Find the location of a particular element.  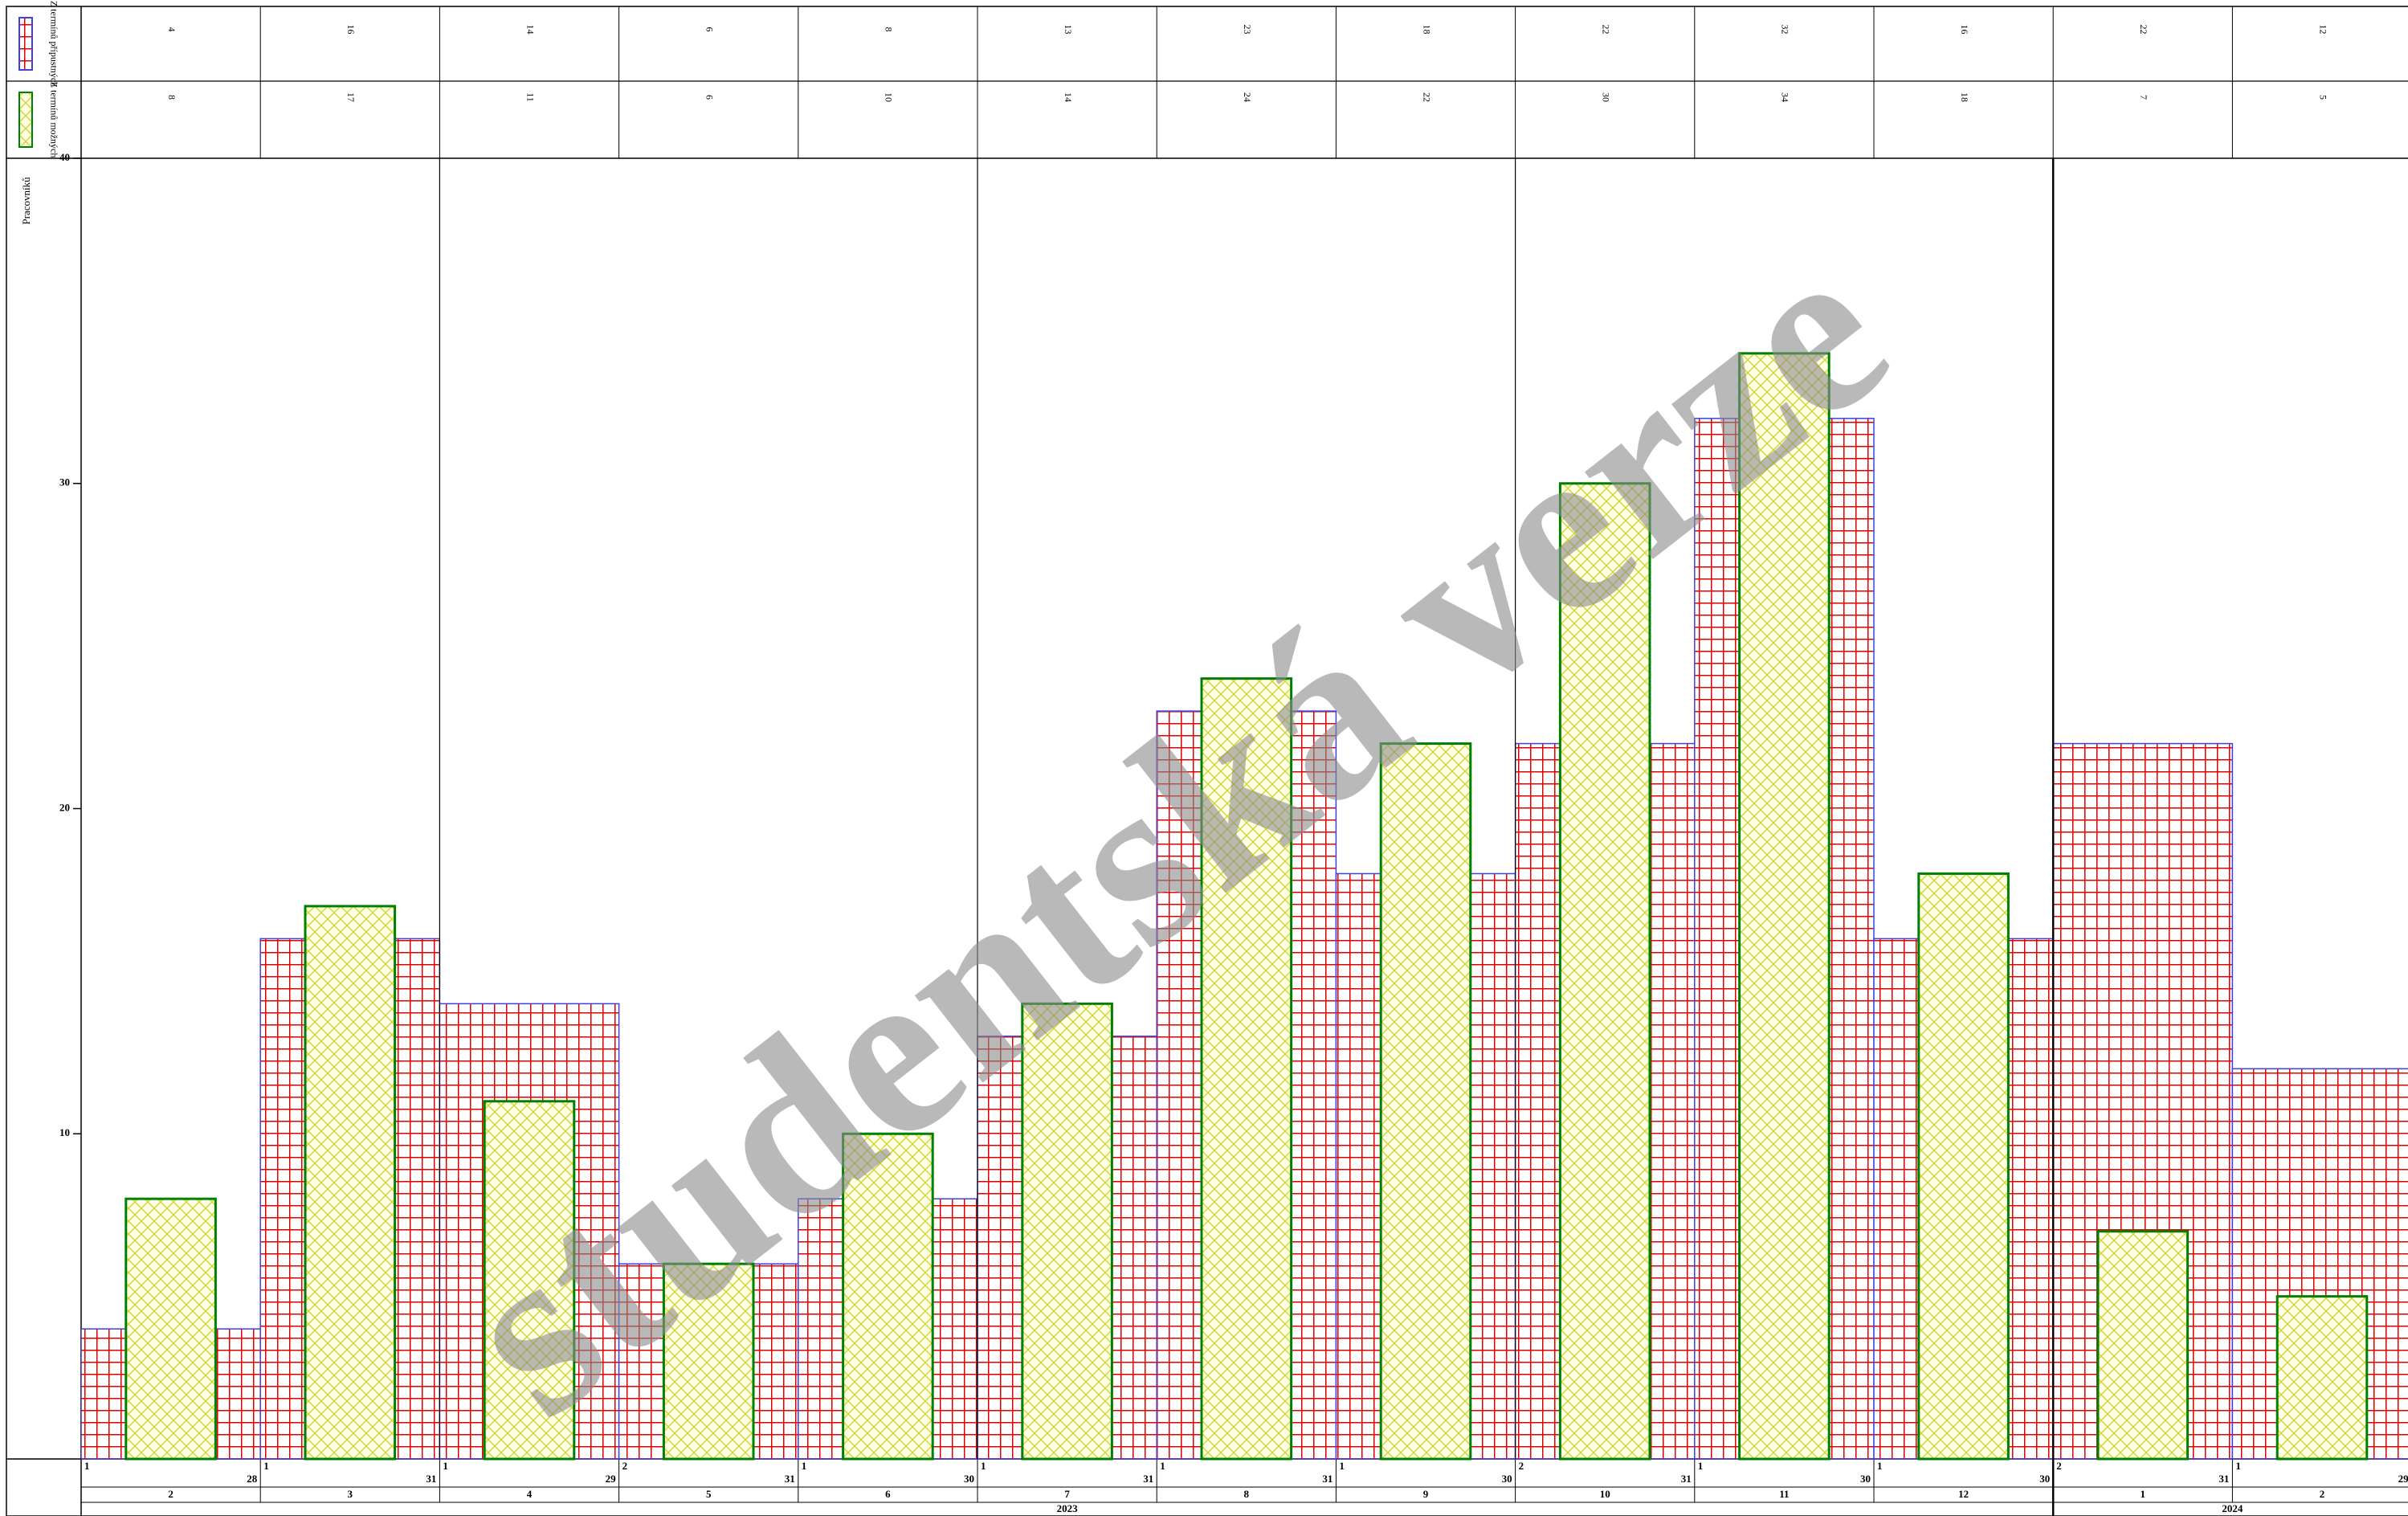

x-tick-label: 1 is located at coordinates (2143, 1494).